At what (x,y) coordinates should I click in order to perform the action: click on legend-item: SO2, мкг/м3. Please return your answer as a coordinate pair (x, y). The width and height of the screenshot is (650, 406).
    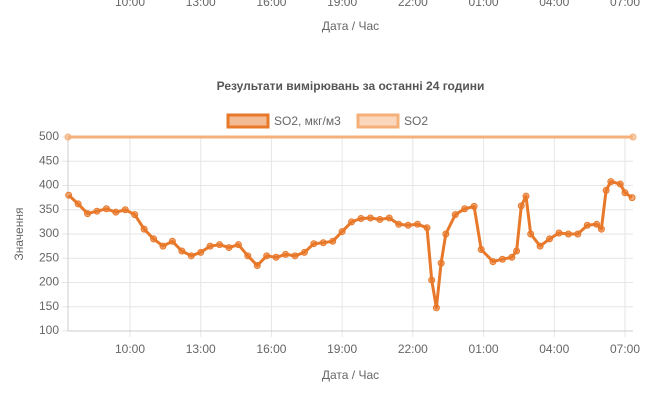
    Looking at the image, I should click on (283, 121).